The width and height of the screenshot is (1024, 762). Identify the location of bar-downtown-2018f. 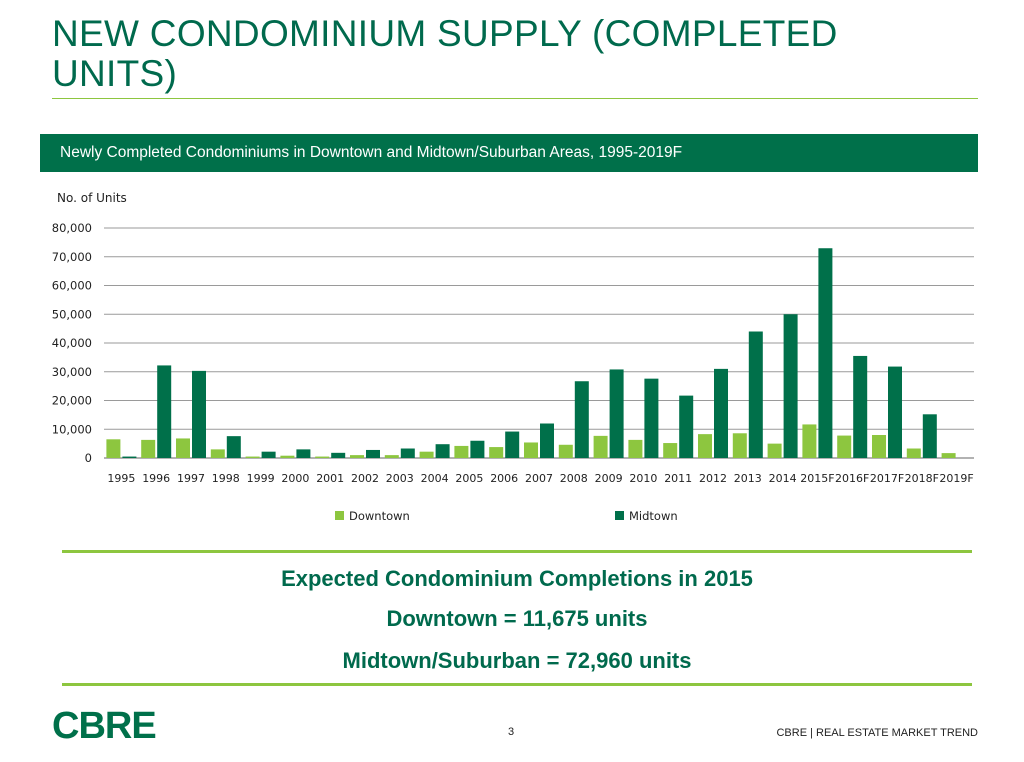
(913, 453).